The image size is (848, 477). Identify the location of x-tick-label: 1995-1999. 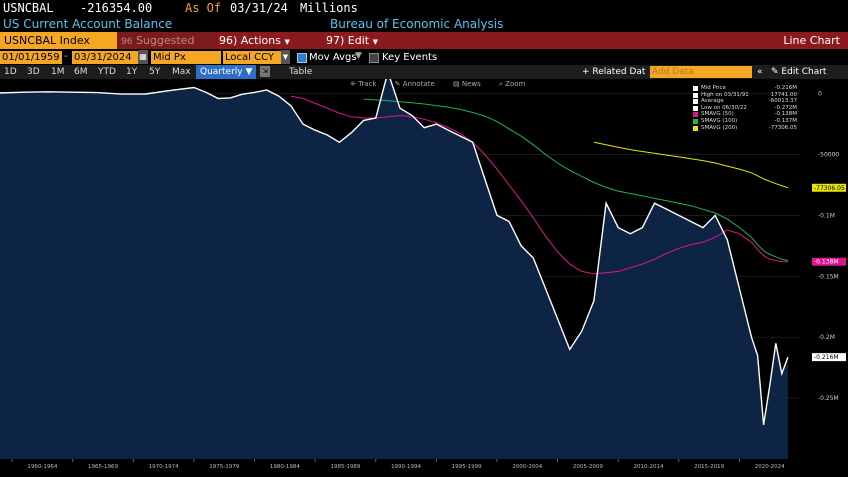
(467, 467).